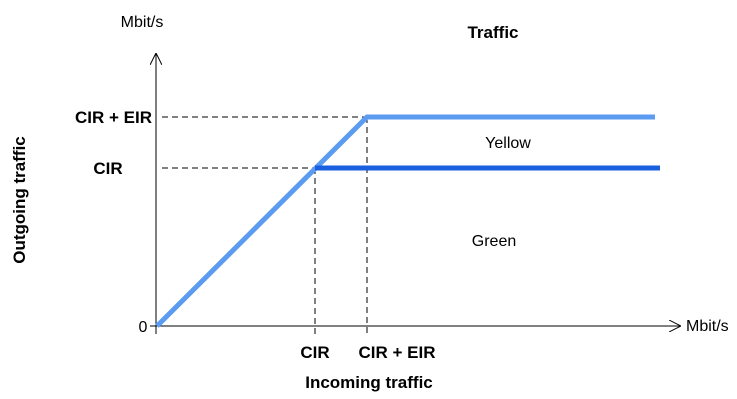  I want to click on region-yellow-label: Yellow, so click(508, 143).